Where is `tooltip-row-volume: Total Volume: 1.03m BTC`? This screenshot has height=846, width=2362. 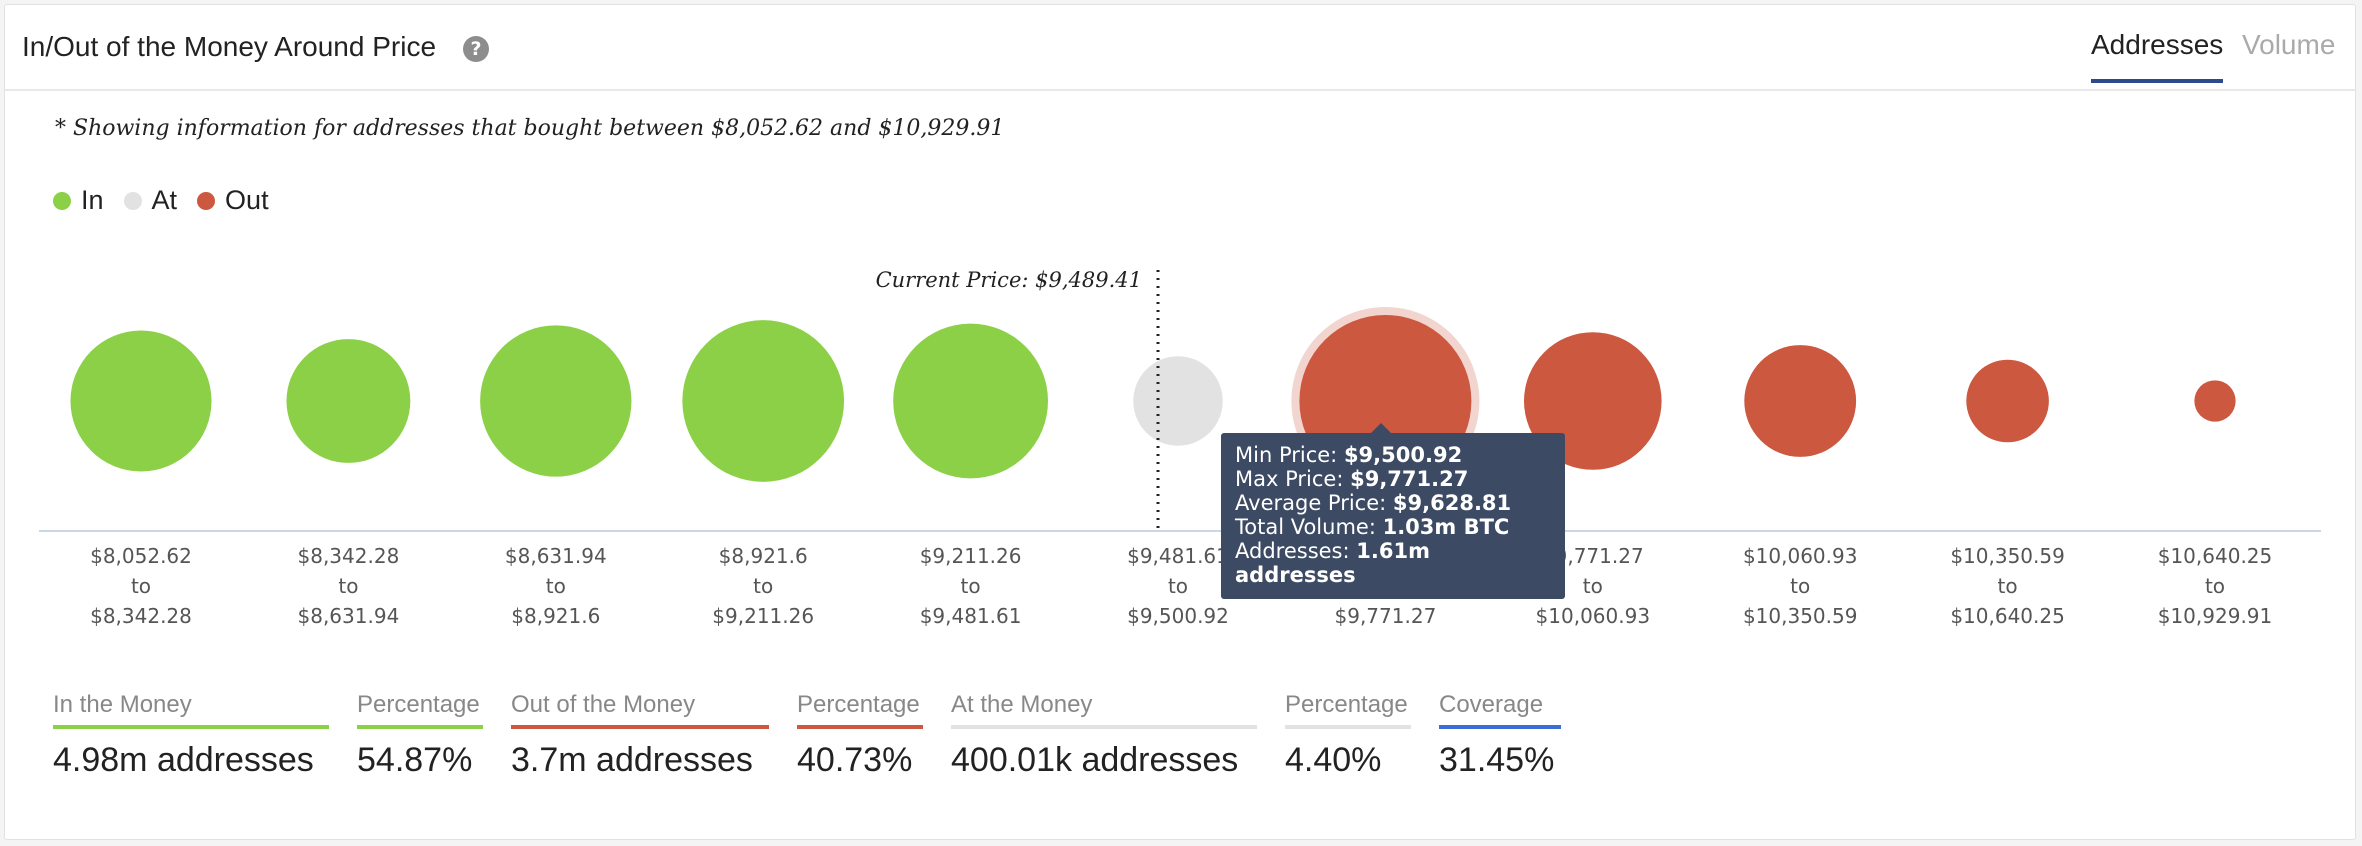
tooltip-row-volume: Total Volume: 1.03m BTC is located at coordinates (1372, 527).